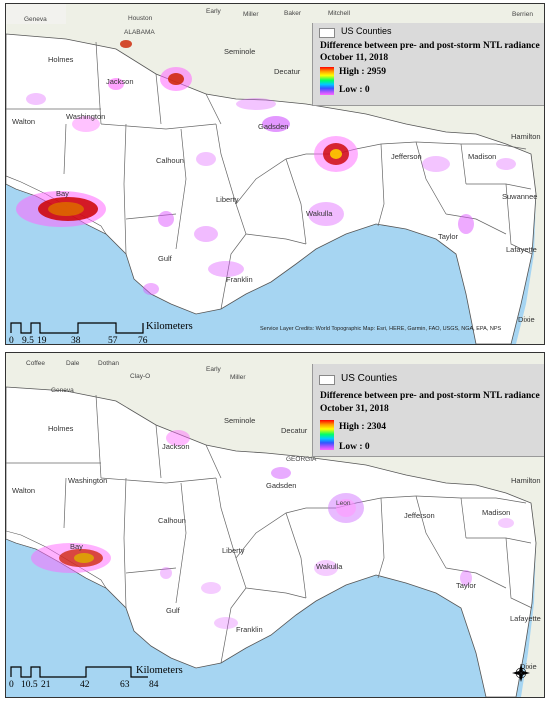 The width and height of the screenshot is (550, 702). I want to click on label-coffee: Coffee, so click(35, 363).